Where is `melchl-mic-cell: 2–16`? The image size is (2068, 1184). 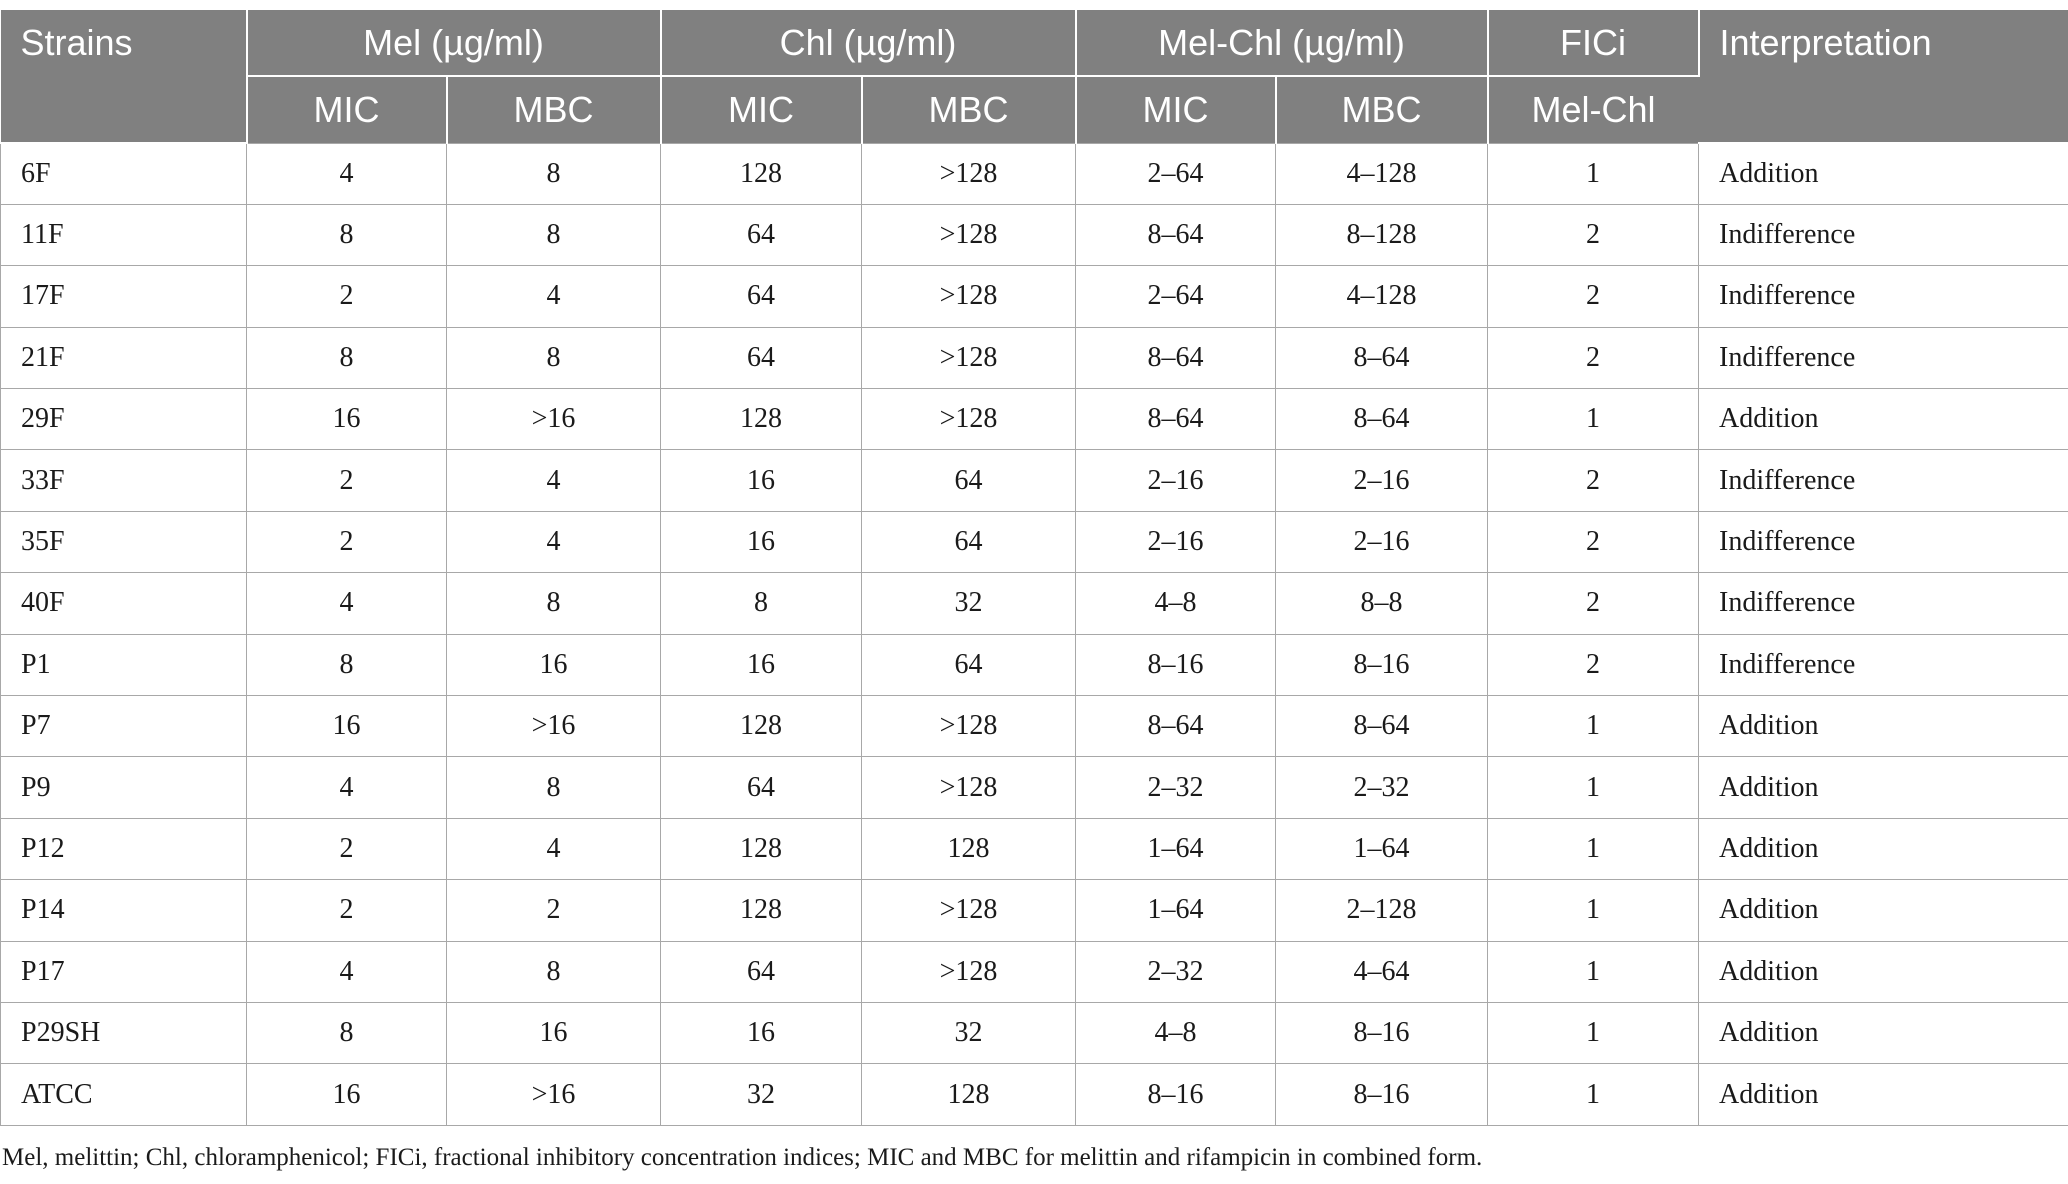
melchl-mic-cell: 2–16 is located at coordinates (1175, 480).